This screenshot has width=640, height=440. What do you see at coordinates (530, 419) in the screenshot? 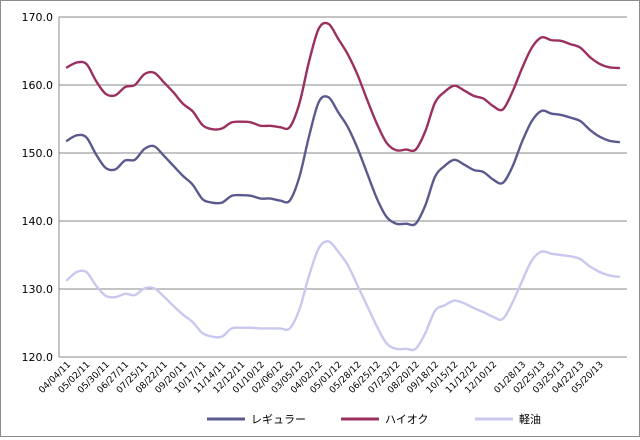
I see `legend-label: 軽油` at bounding box center [530, 419].